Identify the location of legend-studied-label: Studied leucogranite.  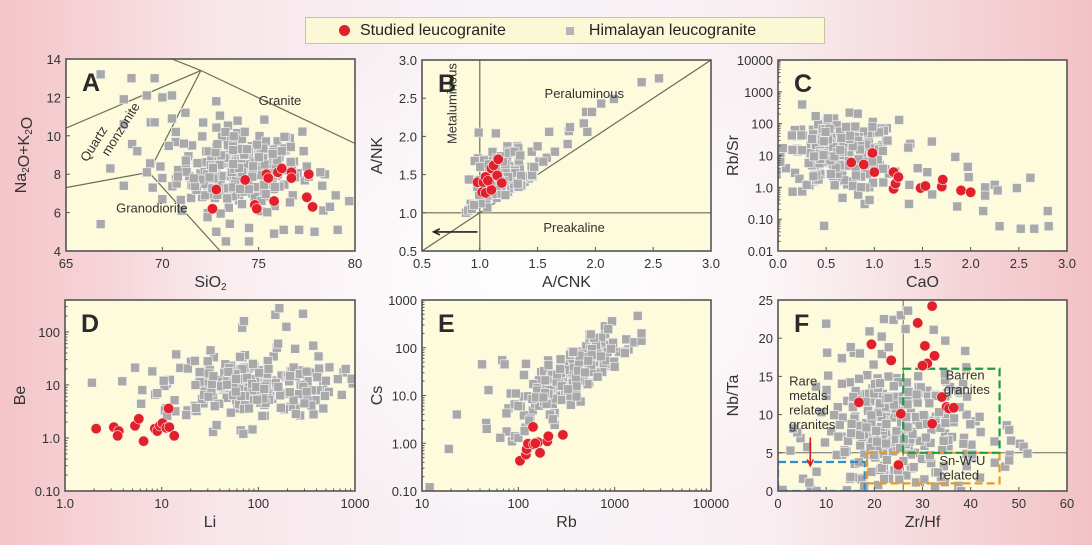
(433, 30).